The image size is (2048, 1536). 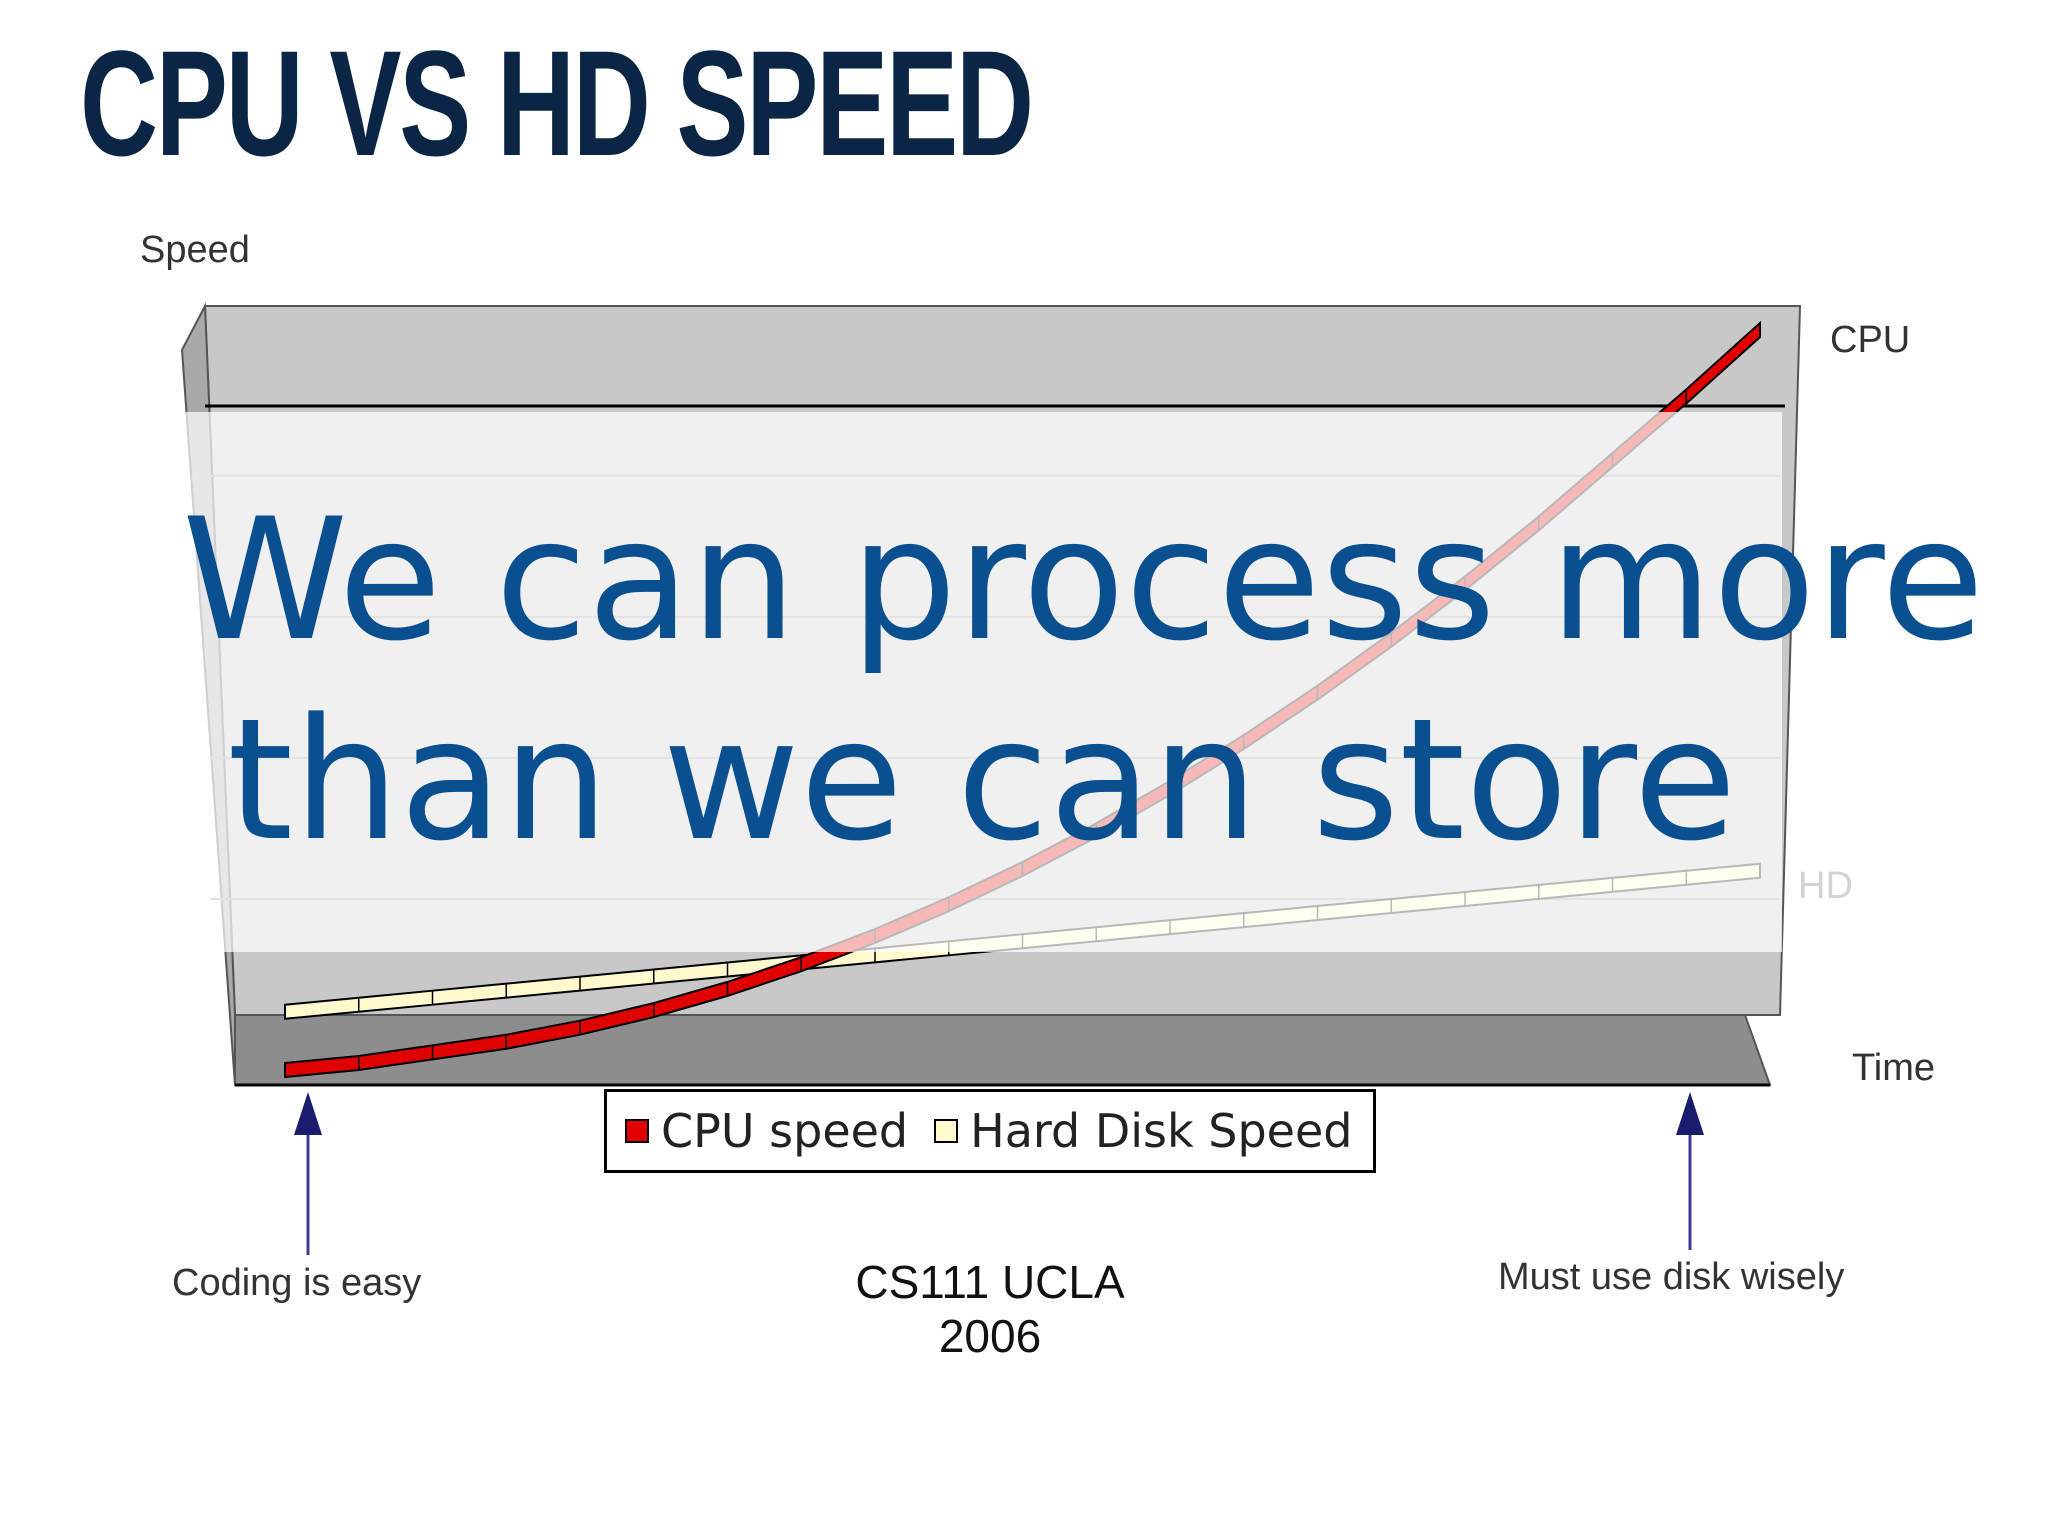 What do you see at coordinates (1825, 886) in the screenshot?
I see `hd-end-label: HD` at bounding box center [1825, 886].